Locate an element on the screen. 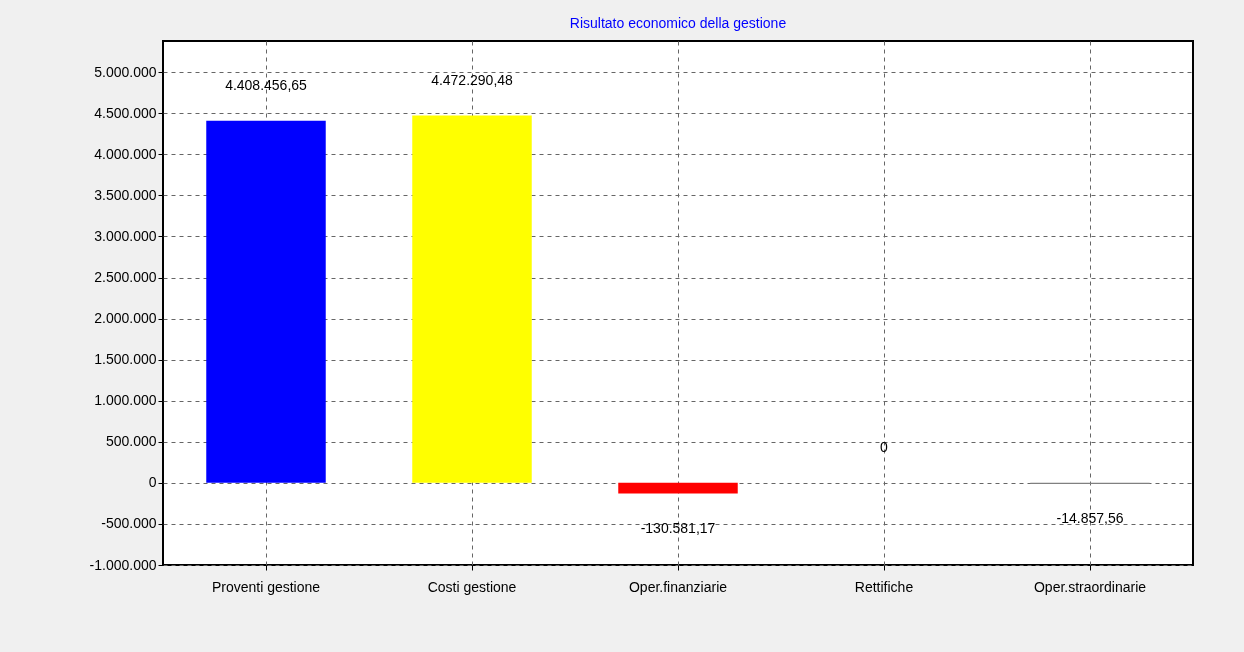 The height and width of the screenshot is (652, 1244). y-tick-label: 500.000 is located at coordinates (131, 441).